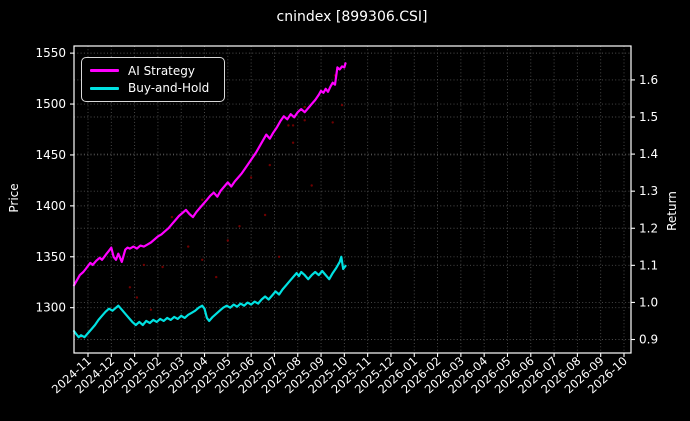 This screenshot has width=690, height=421. What do you see at coordinates (648, 154) in the screenshot?
I see `return-tick-label: 1.4` at bounding box center [648, 154].